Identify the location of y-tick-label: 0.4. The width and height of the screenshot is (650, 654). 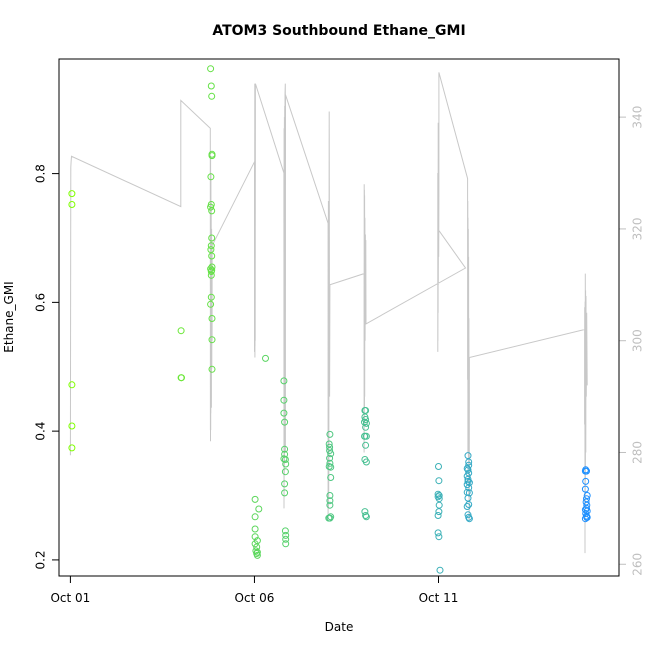
(41, 431).